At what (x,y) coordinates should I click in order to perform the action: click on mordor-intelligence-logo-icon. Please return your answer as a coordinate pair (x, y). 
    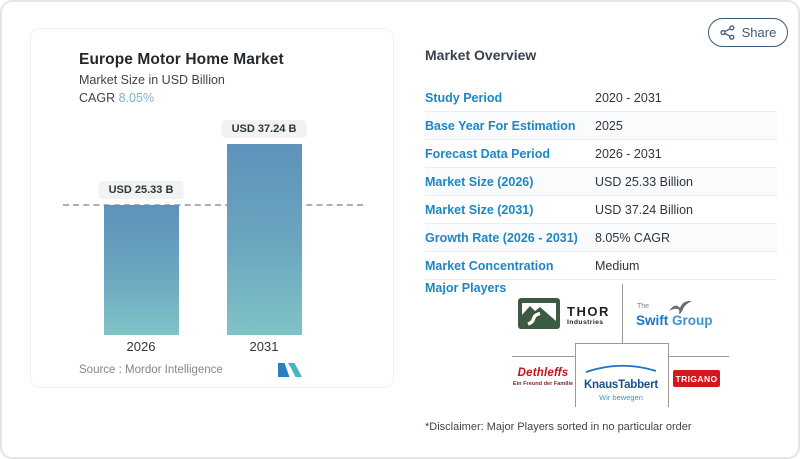
    Looking at the image, I should click on (290, 372).